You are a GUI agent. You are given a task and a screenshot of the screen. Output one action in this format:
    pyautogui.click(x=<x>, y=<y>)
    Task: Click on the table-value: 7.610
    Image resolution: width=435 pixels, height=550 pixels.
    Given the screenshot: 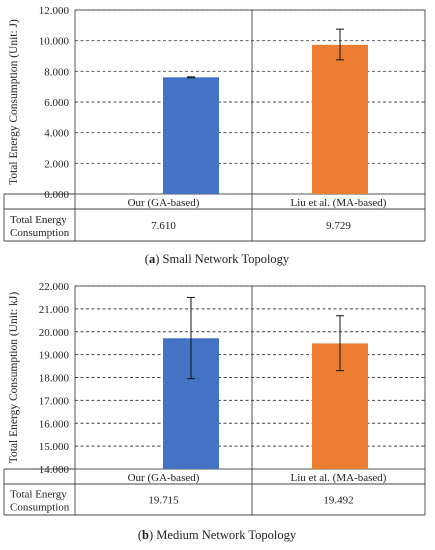 What is the action you would take?
    pyautogui.click(x=163, y=226)
    